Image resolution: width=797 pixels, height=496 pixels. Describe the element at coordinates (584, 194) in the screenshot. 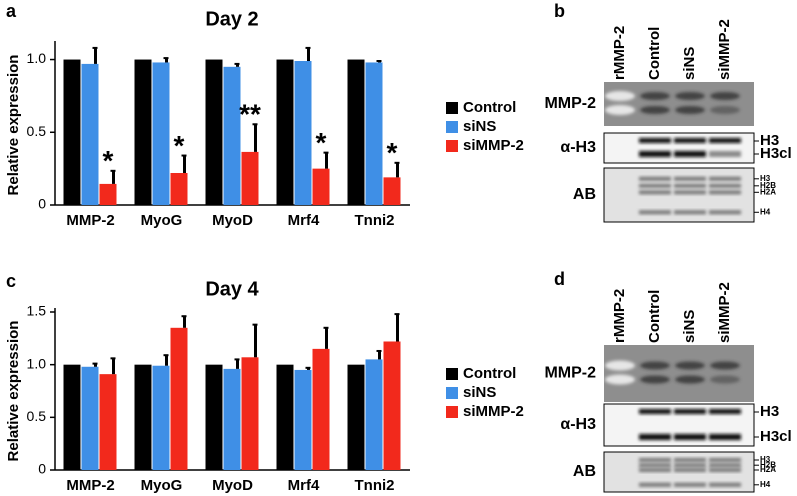

I see `row-label: AB` at that location.